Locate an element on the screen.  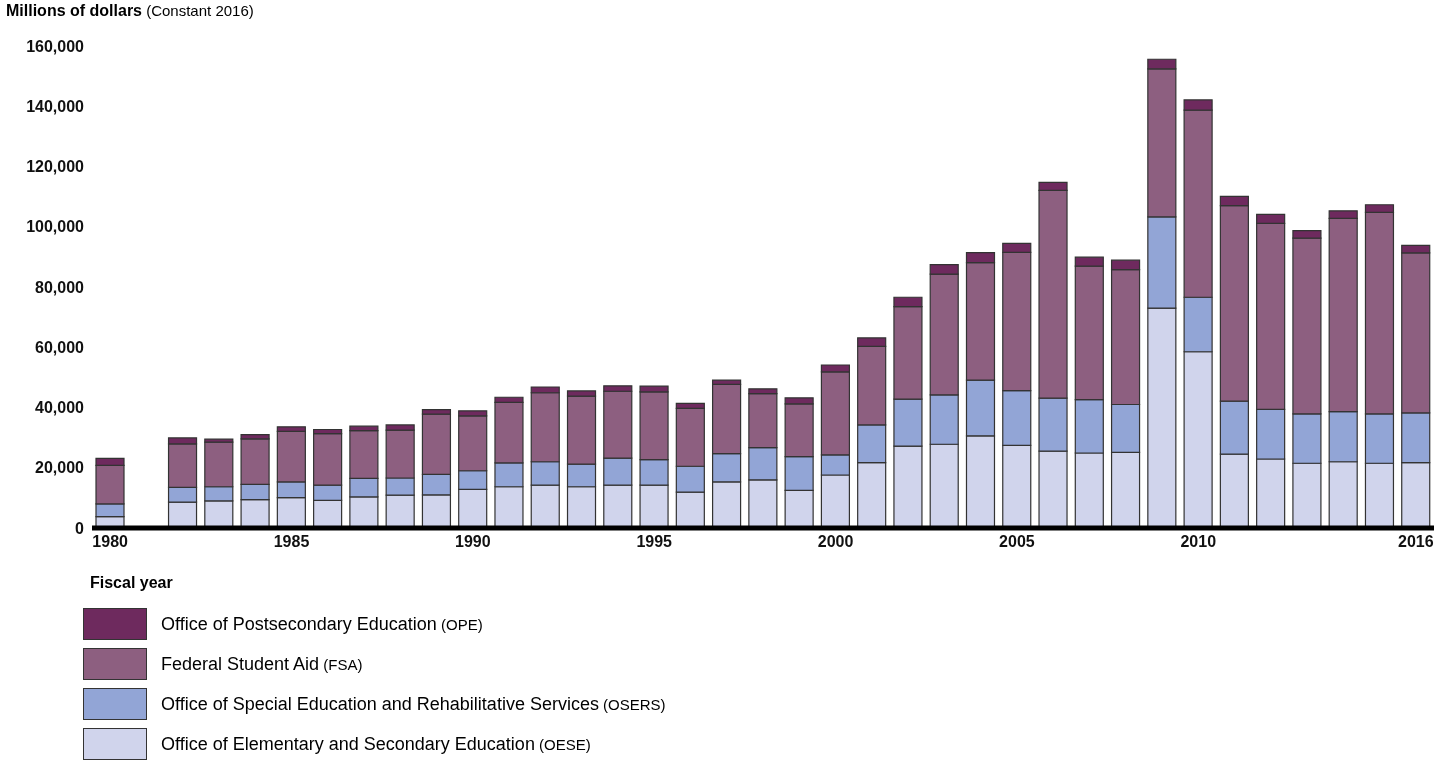
legend-label: Office of Postsecondary Education (OPE) is located at coordinates (322, 624).